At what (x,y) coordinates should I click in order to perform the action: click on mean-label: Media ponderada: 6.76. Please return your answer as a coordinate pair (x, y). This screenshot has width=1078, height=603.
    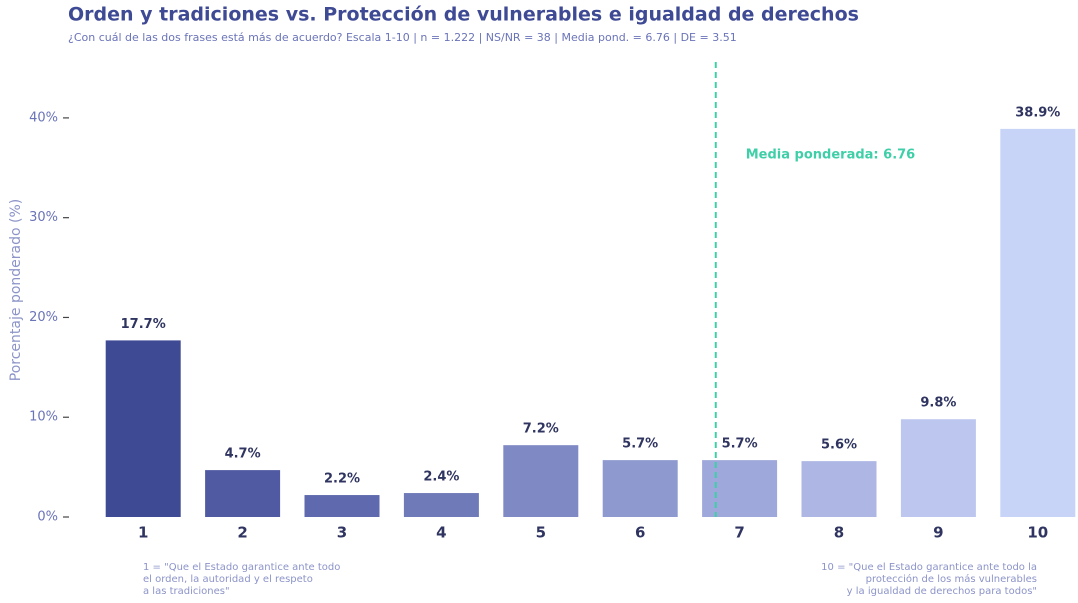
    Looking at the image, I should click on (831, 155).